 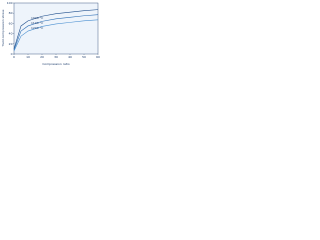 I want to click on x-tick-label: 30, so click(x=56, y=57).